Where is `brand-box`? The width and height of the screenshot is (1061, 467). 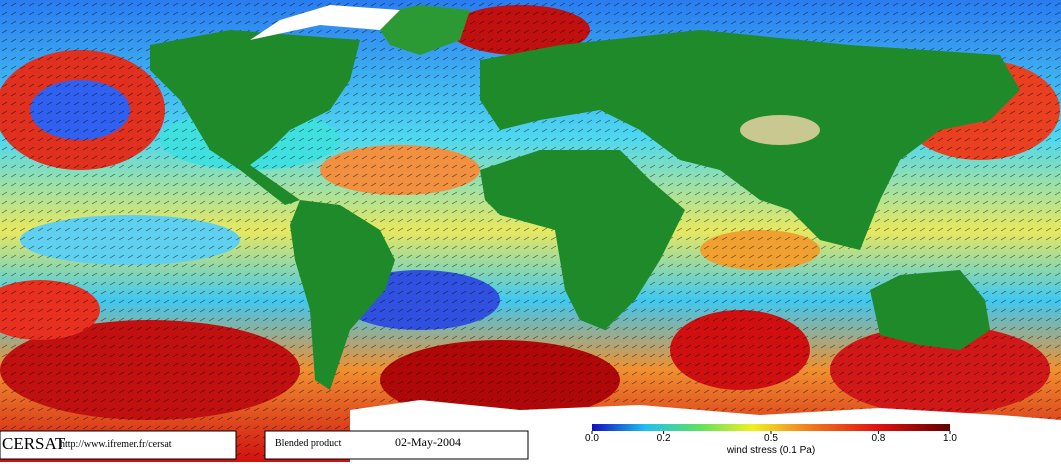 brand-box is located at coordinates (118, 445).